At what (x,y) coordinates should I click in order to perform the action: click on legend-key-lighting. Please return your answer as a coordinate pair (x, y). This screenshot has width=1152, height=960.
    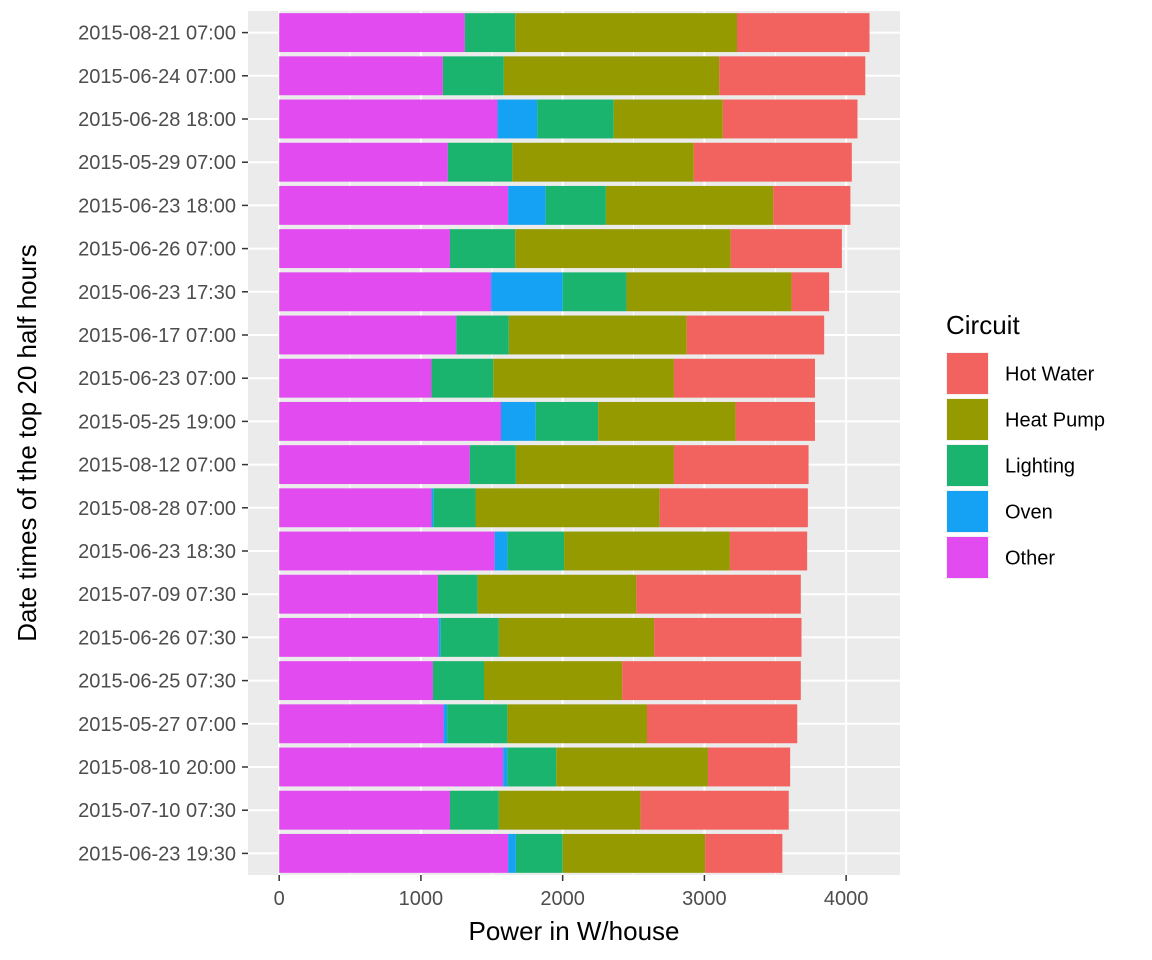
    Looking at the image, I should click on (967, 465).